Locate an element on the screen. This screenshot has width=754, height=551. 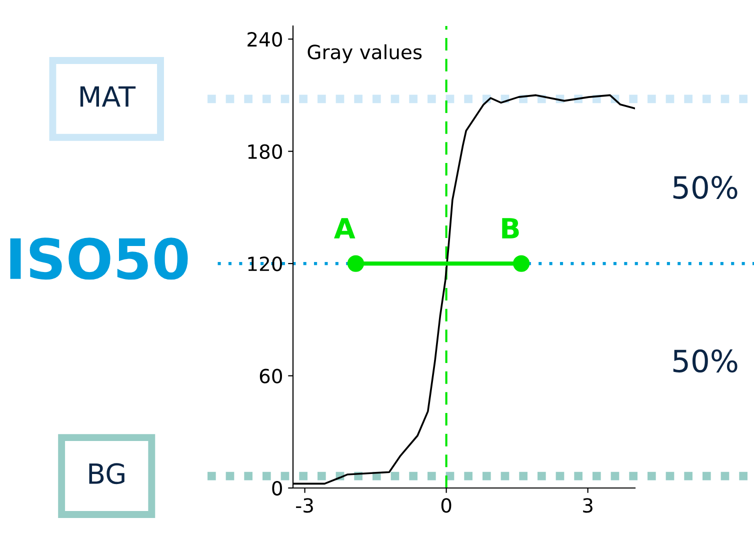
annotation: B is located at coordinates (510, 228).